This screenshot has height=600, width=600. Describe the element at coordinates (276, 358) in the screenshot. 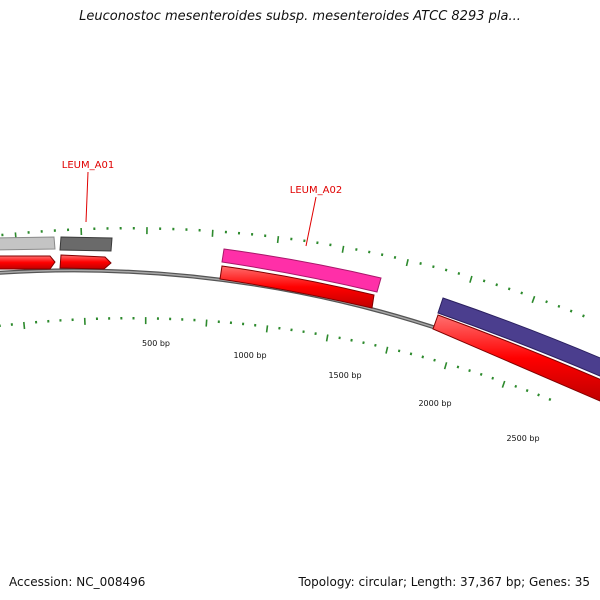

I see `scale-tick-ring` at that location.